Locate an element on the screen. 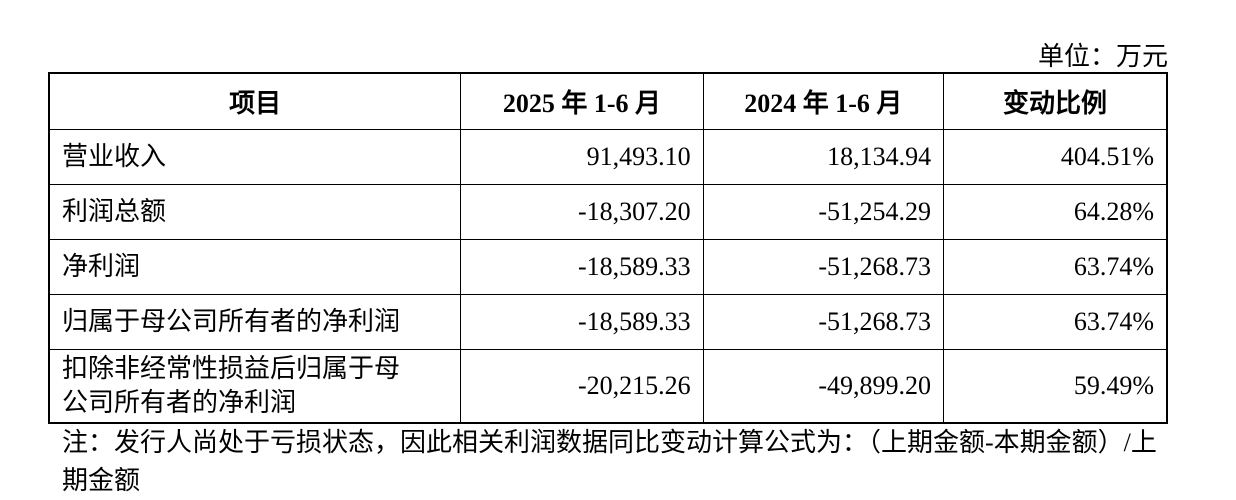 Image resolution: width=1236 pixels, height=500 pixels. cell: -20,215.26 is located at coordinates (582, 386).